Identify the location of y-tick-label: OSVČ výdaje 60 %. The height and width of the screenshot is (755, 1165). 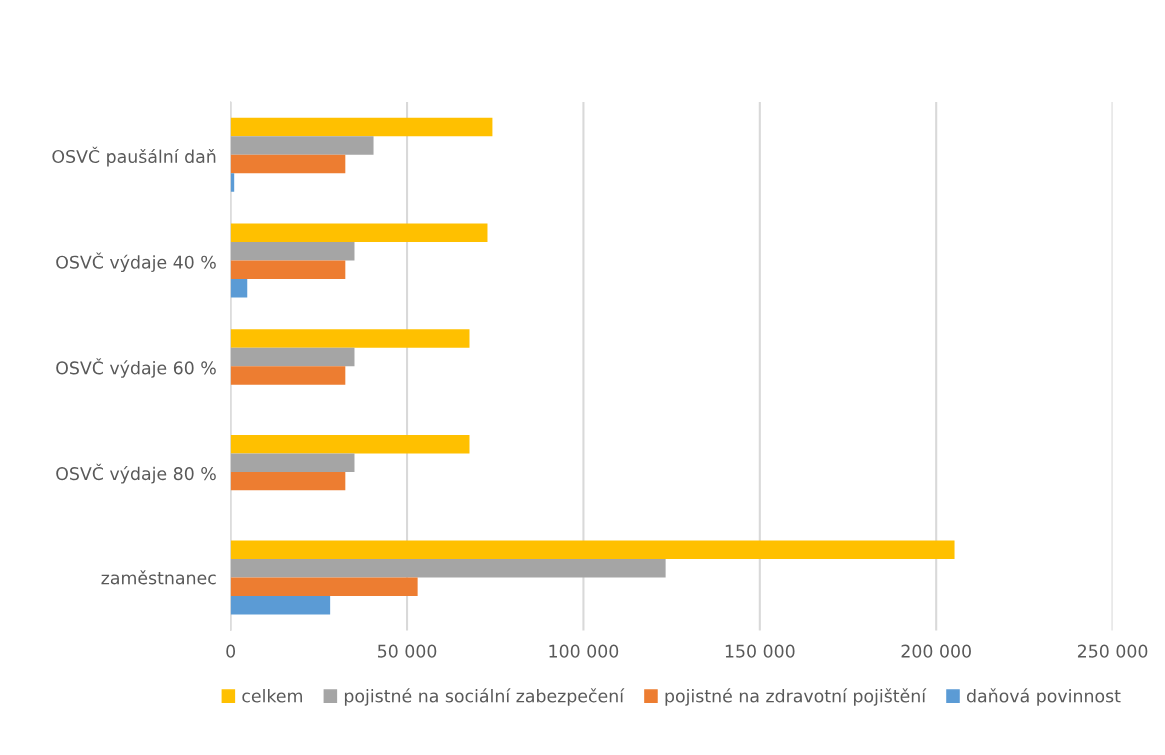
(136, 368).